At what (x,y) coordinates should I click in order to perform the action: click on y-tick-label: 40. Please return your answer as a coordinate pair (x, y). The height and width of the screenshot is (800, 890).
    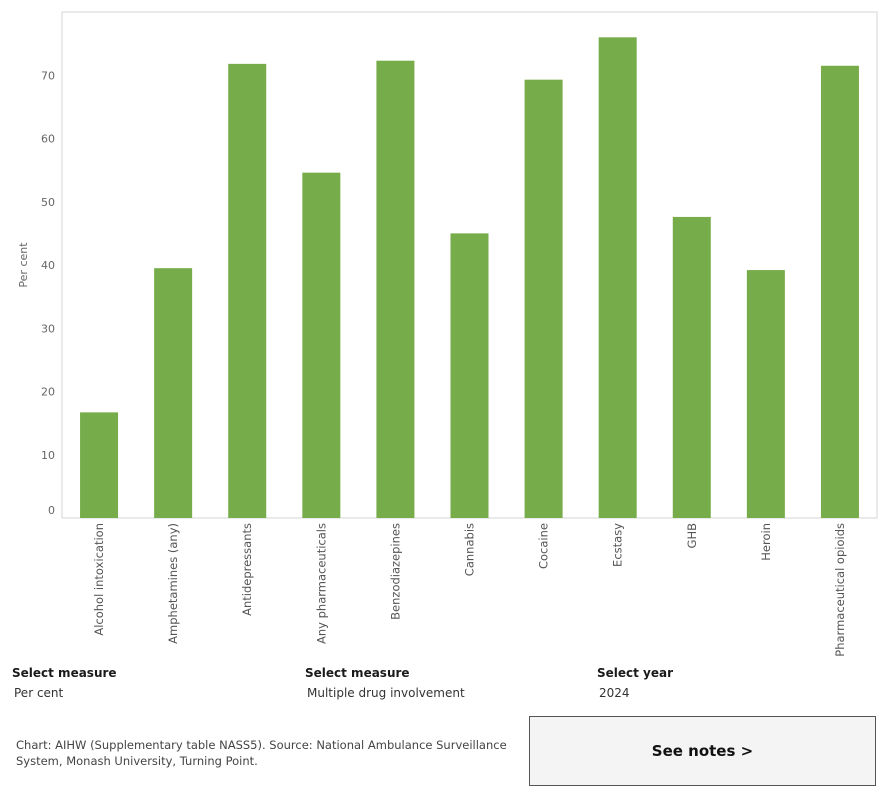
    Looking at the image, I should click on (48, 265).